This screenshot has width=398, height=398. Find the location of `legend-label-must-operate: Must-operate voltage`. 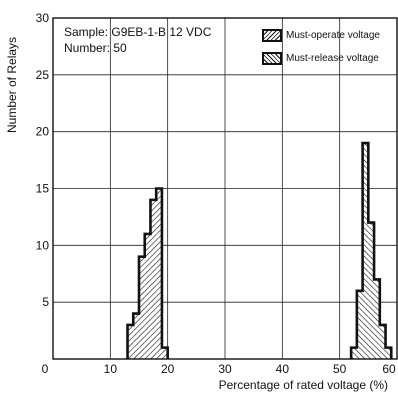

legend-label-must-operate: Must-operate voltage is located at coordinates (333, 35).